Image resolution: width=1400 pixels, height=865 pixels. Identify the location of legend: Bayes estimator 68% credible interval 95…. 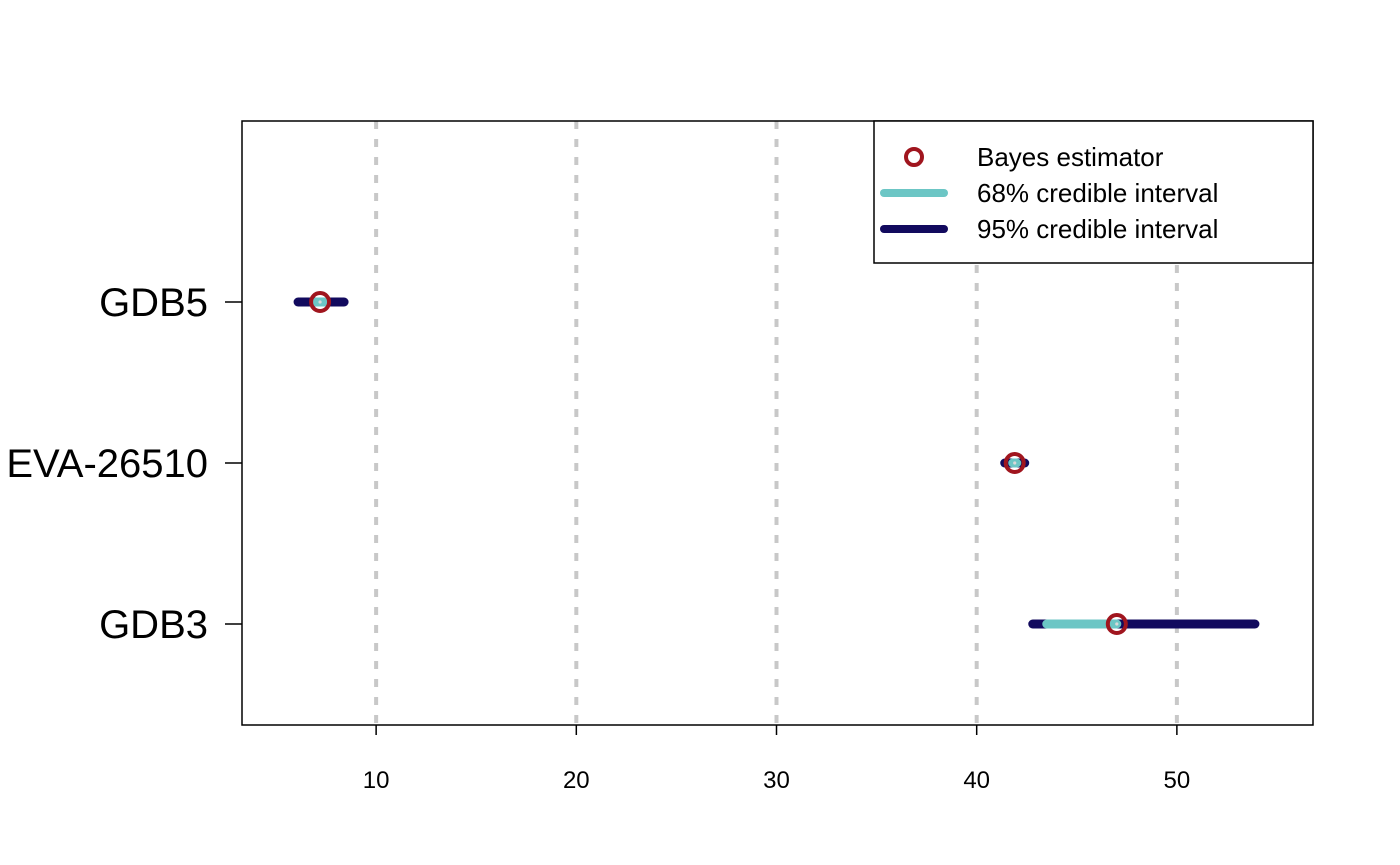
(1093, 192).